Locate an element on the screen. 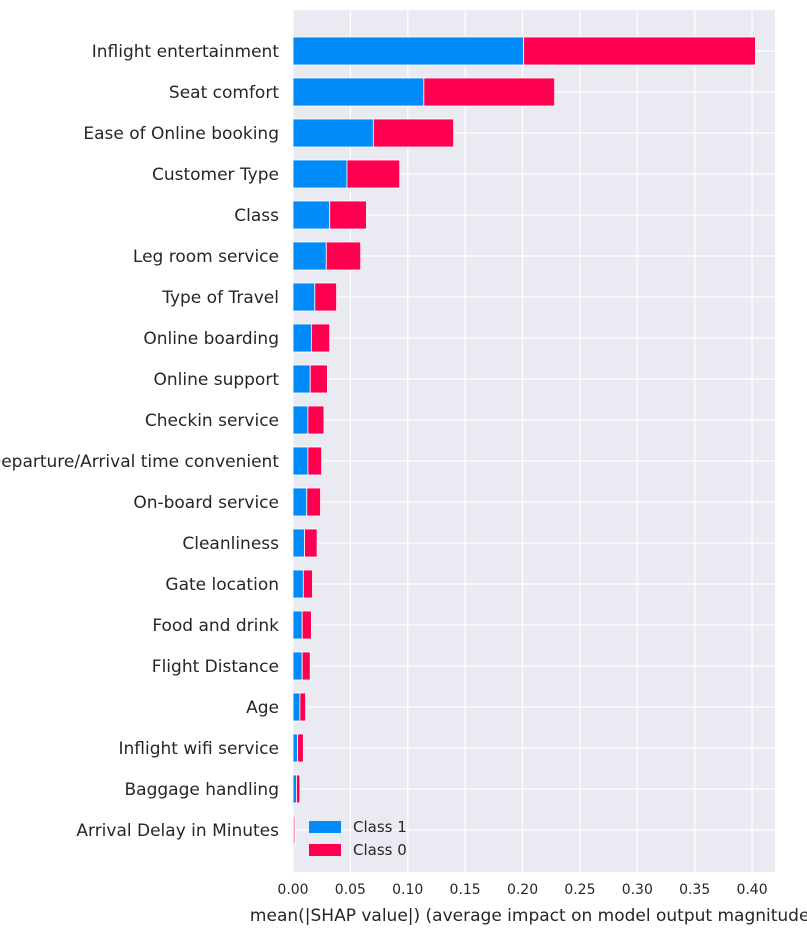 This screenshot has width=807, height=934. y-tick-label: Cleanliness is located at coordinates (230, 544).